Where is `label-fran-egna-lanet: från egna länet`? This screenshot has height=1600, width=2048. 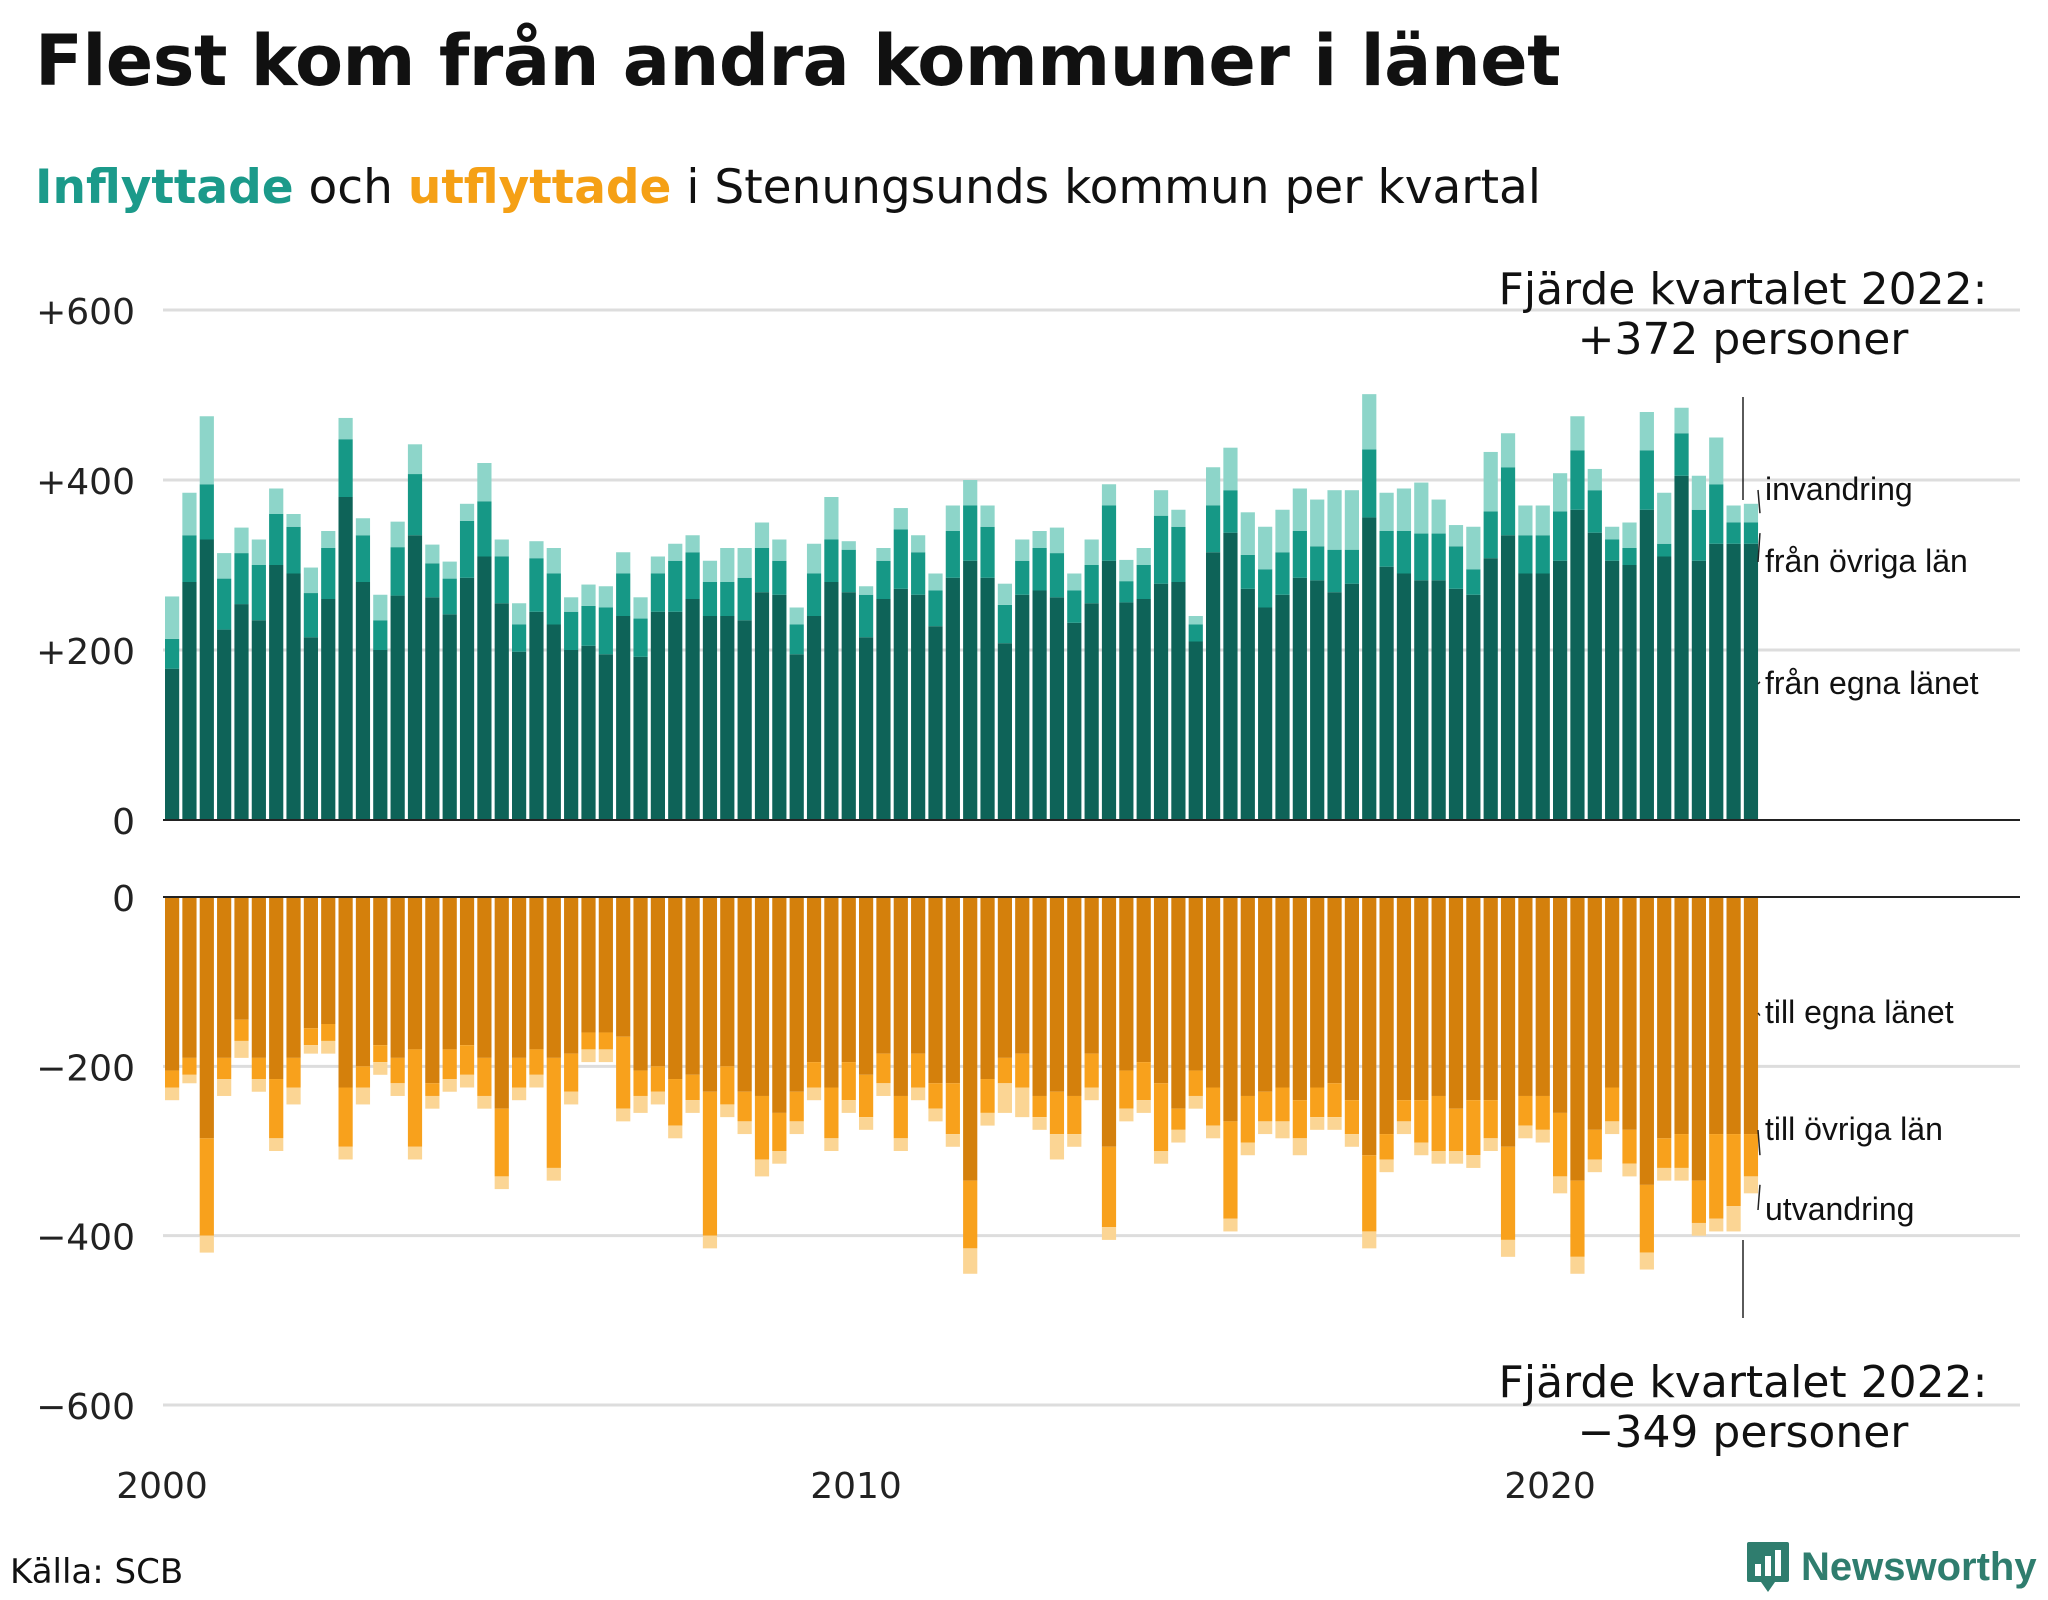 label-fran-egna-lanet: från egna länet is located at coordinates (1872, 683).